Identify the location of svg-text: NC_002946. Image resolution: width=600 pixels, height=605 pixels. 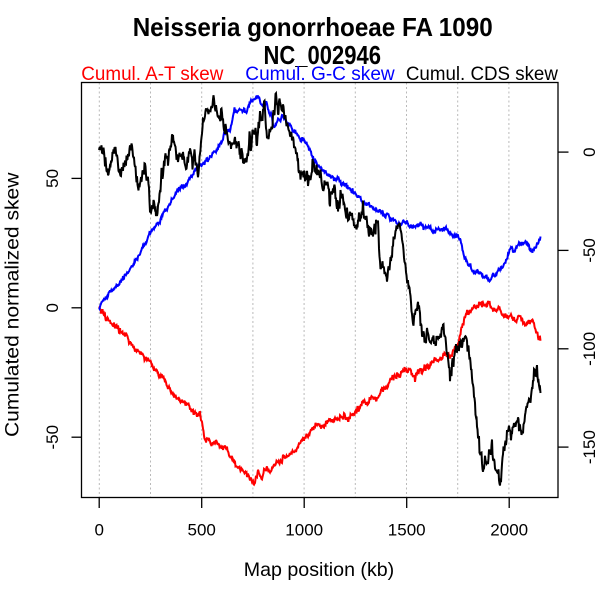
(323, 55).